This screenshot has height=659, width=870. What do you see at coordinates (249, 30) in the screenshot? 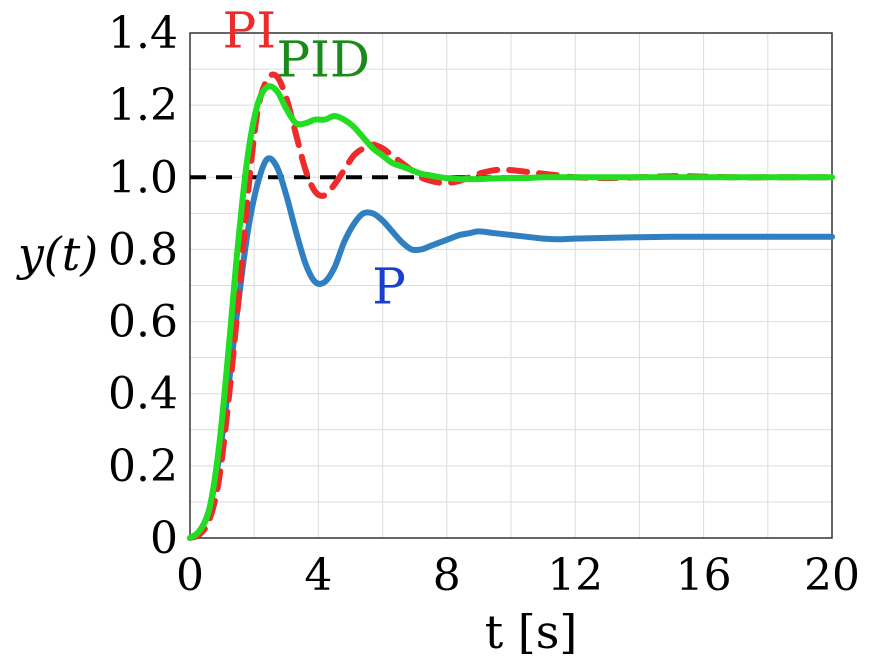
I see `series-label-pi: PI` at bounding box center [249, 30].